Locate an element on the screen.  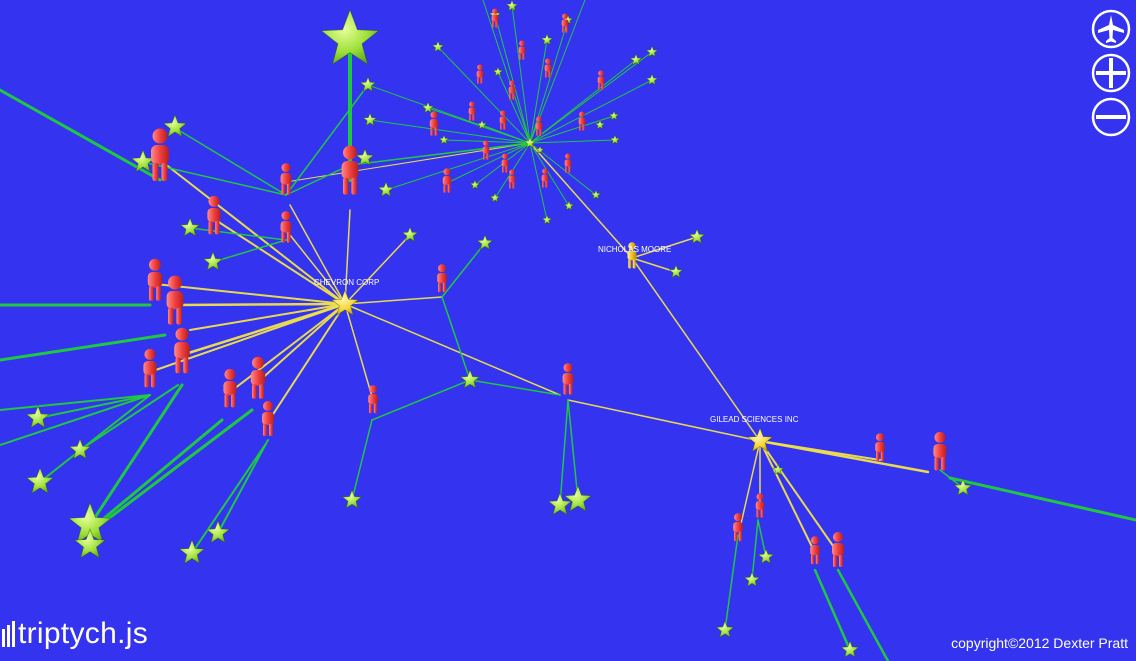
hub-star-icon is located at coordinates (530, 142).